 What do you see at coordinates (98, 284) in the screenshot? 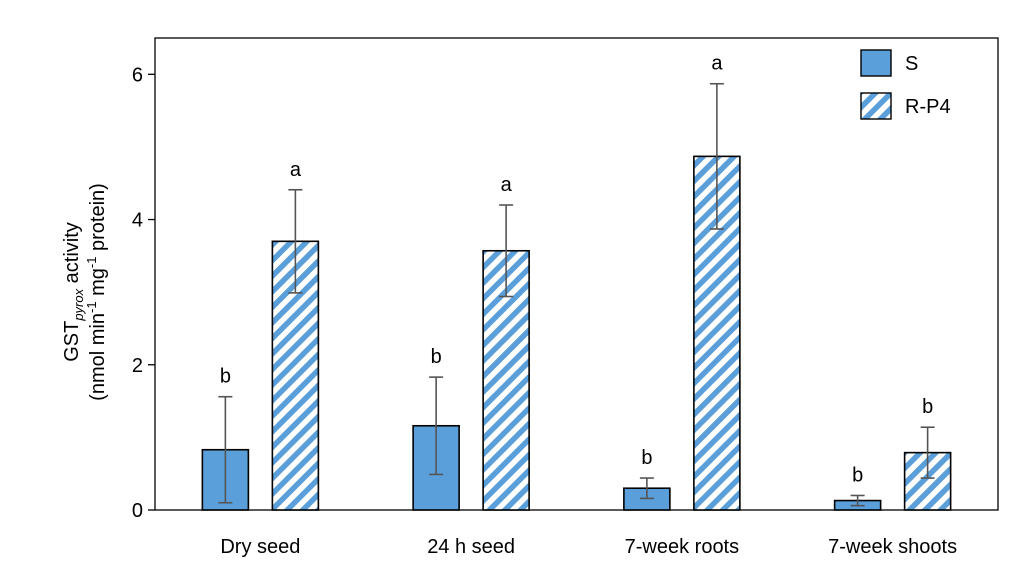
I see `y-axis-title-units-b: mg` at bounding box center [98, 284].